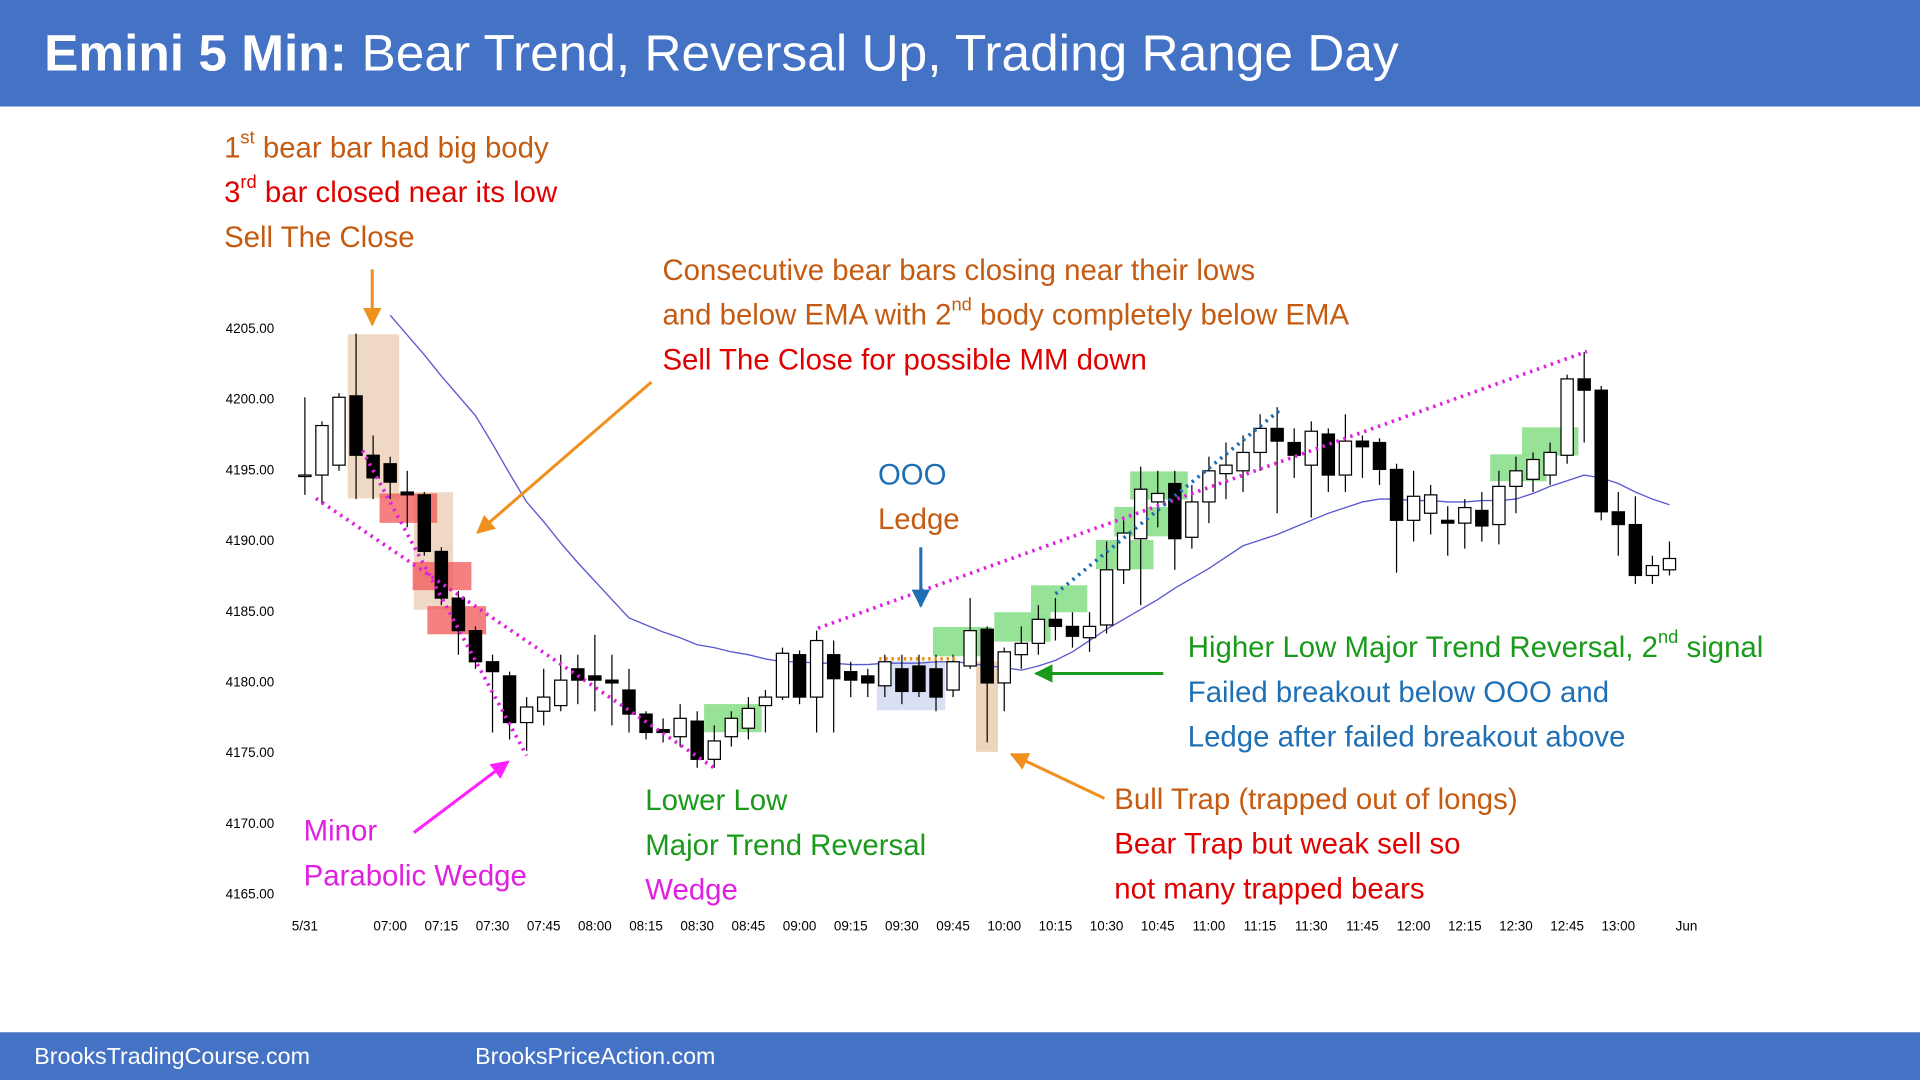 Image resolution: width=1920 pixels, height=1080 pixels. I want to click on annotation-line: 3rd bar closed near its low, so click(391, 190).